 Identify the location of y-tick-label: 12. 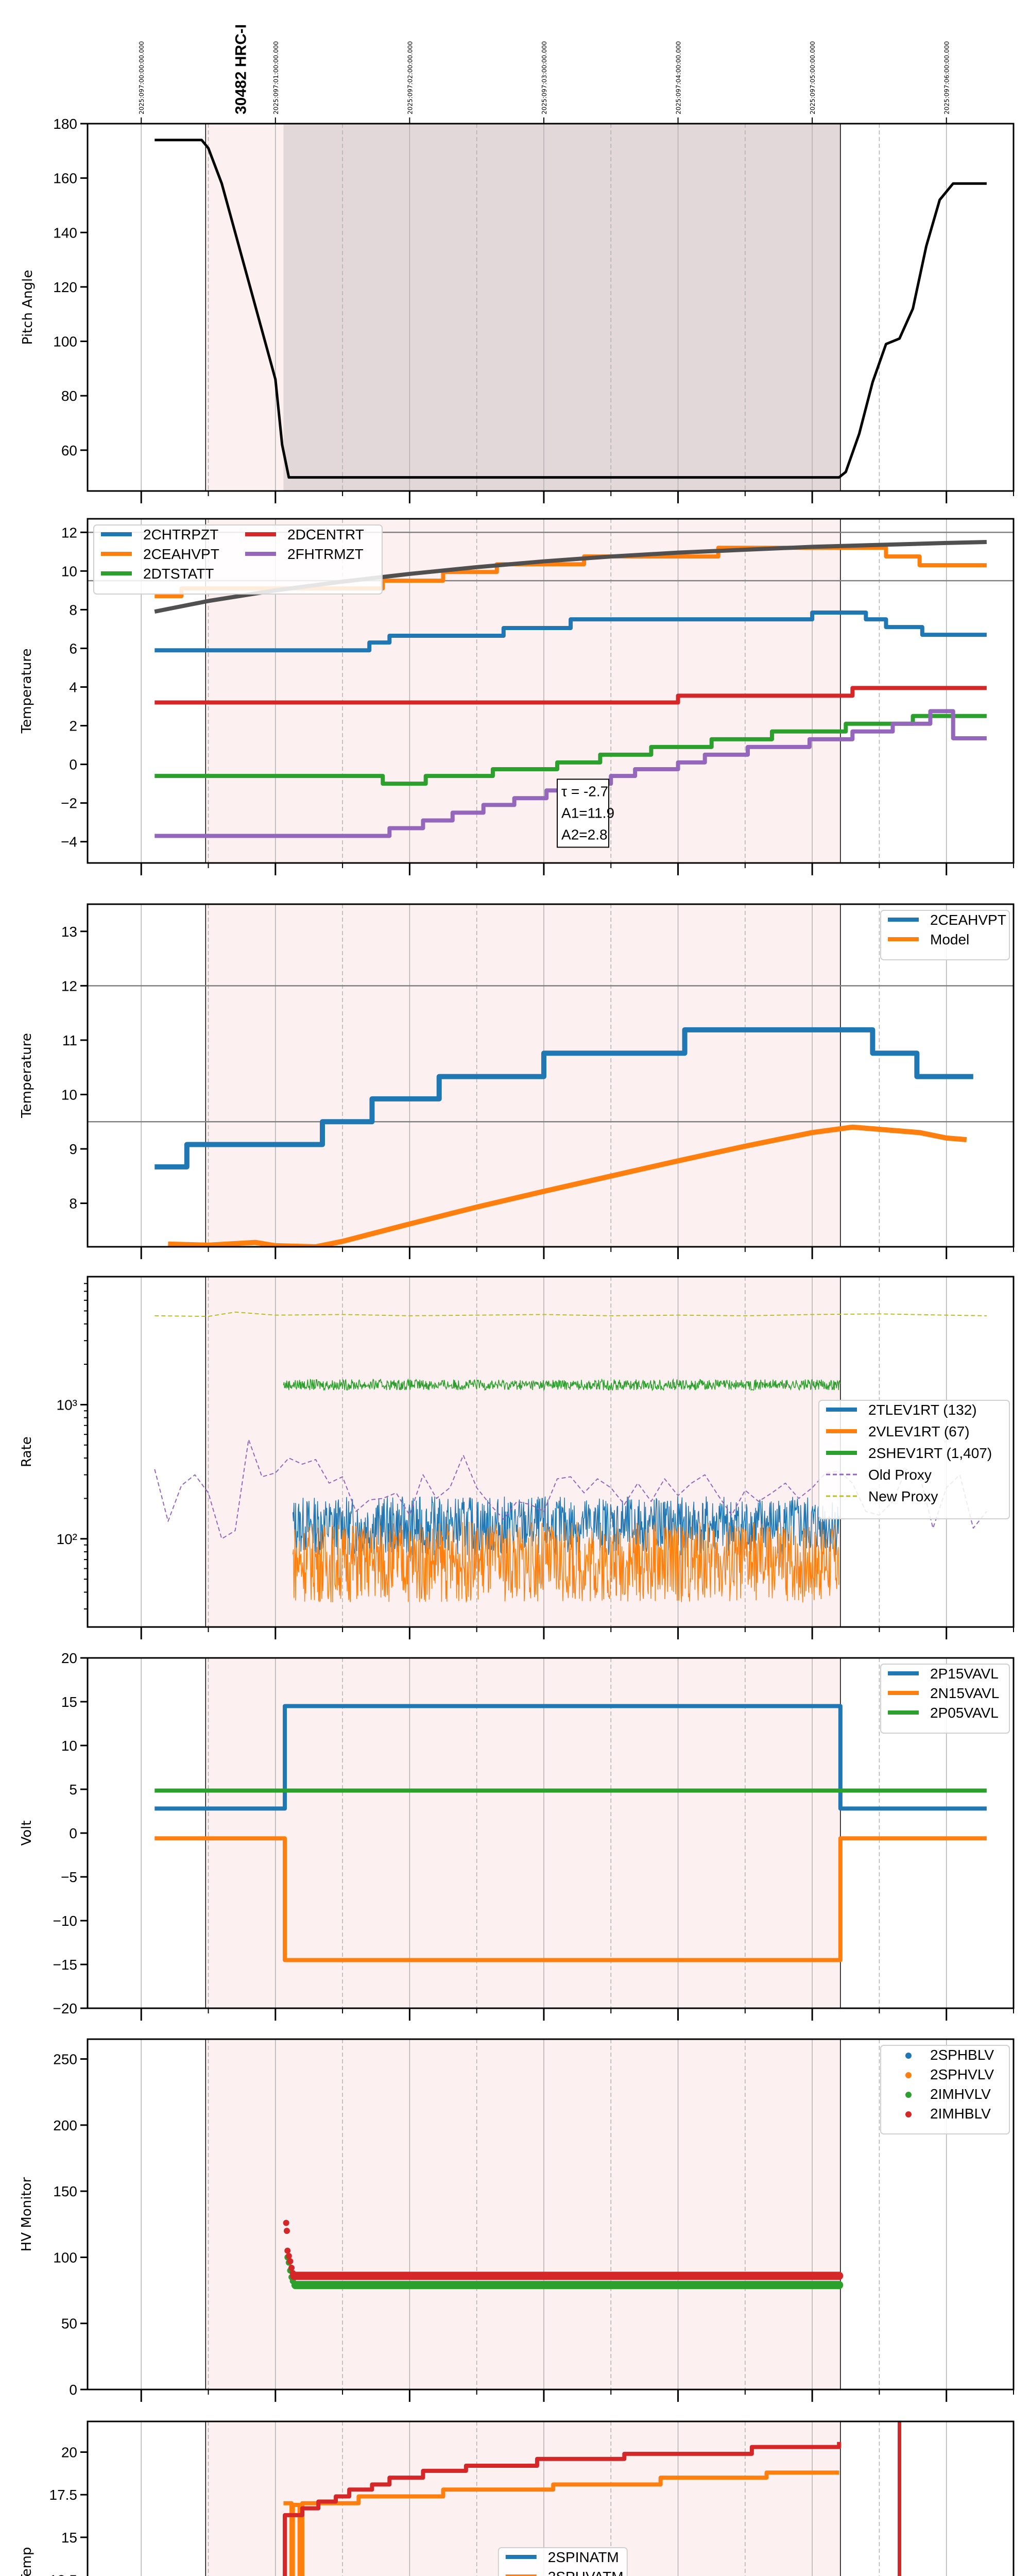
(69, 986).